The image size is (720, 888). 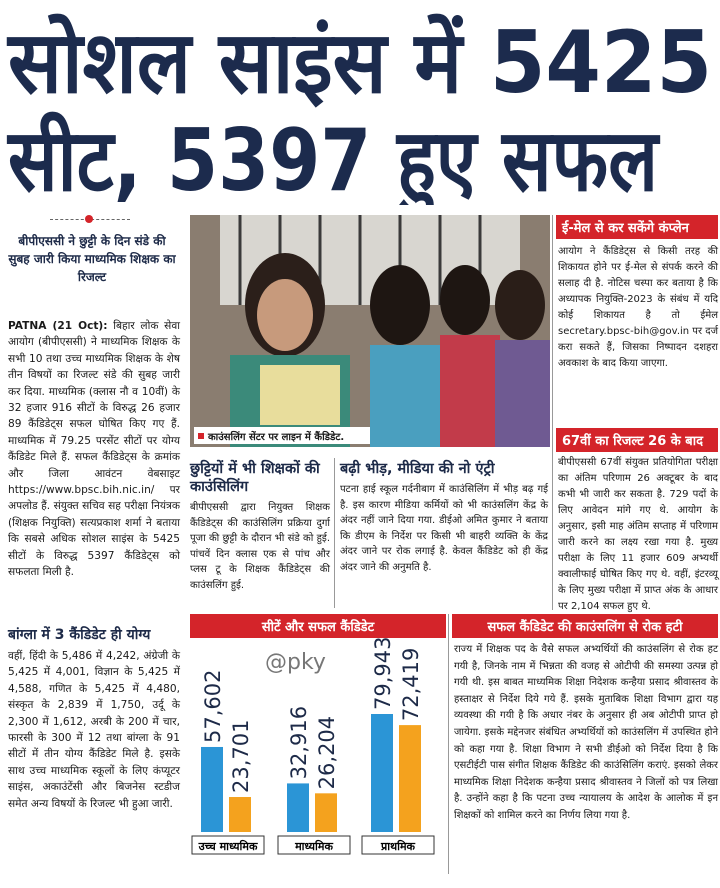 I want to click on value-label: 57,602, so click(x=213, y=705).